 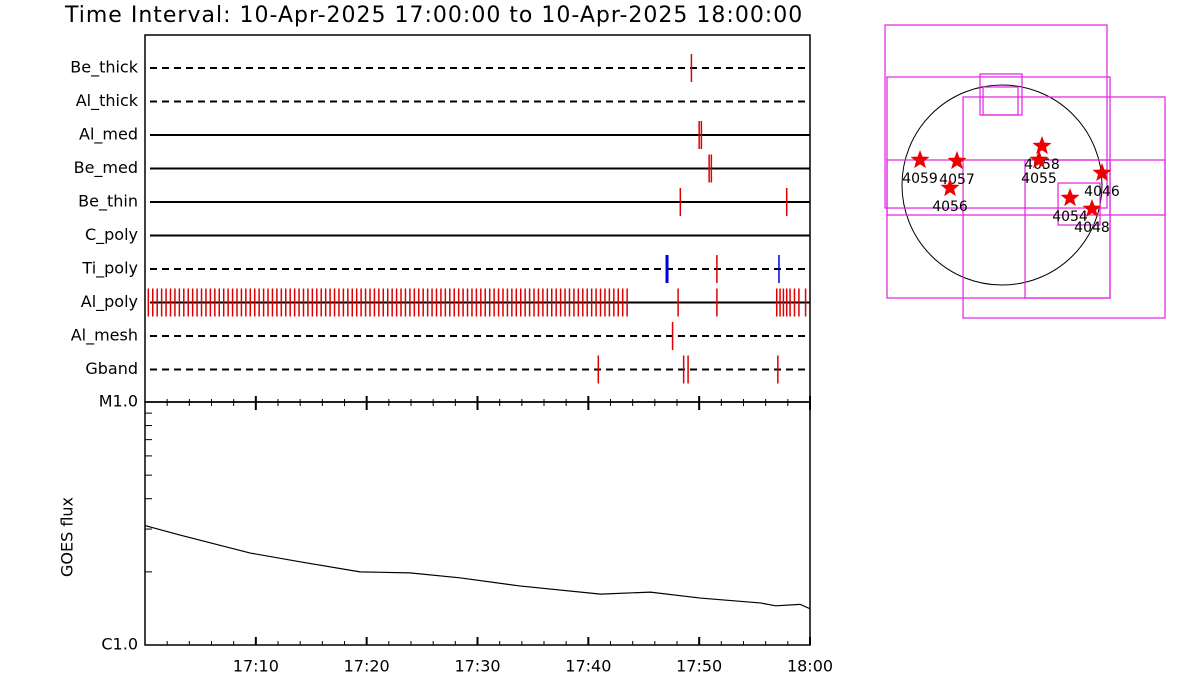 I want to click on x-tick-label: 17:50, so click(x=699, y=666).